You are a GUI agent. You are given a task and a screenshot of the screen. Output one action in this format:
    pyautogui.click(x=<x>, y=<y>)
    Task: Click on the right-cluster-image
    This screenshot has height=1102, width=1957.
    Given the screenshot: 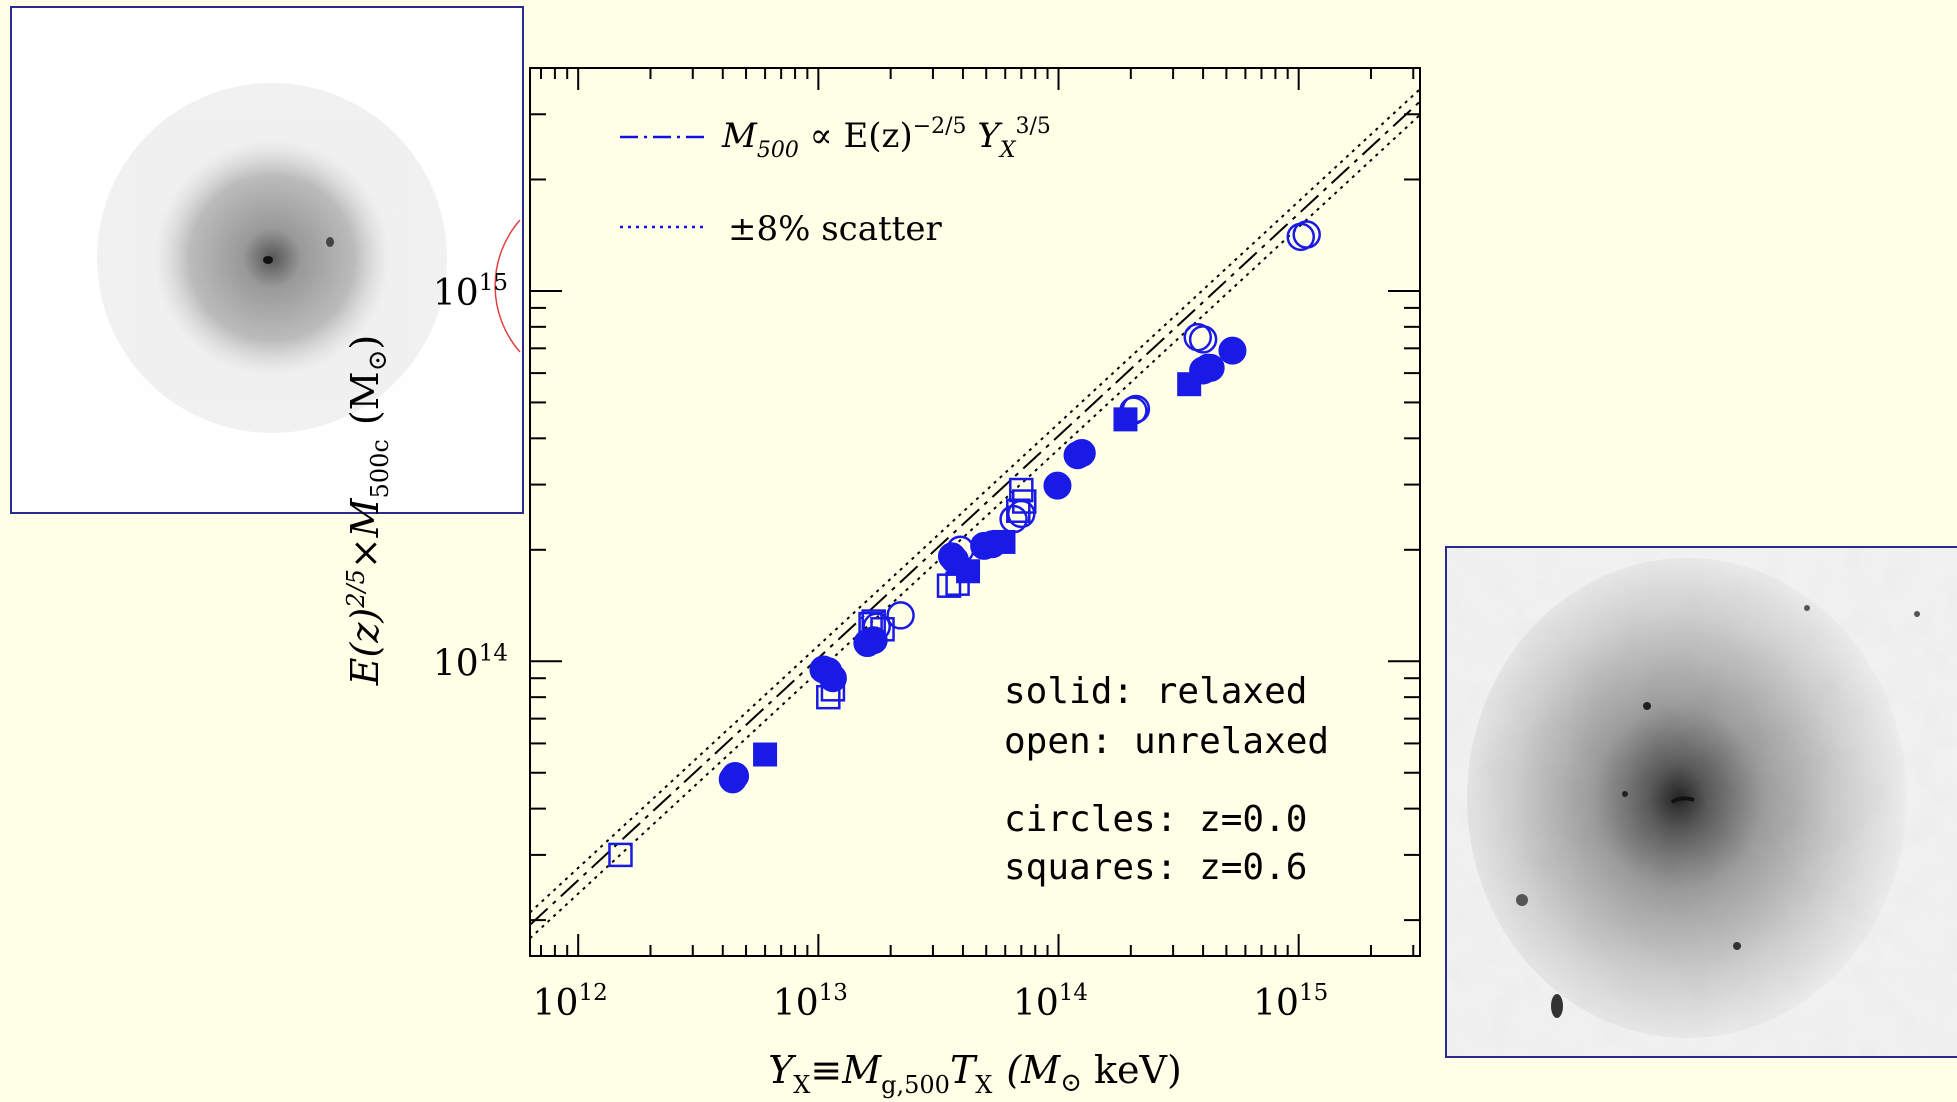 What is the action you would take?
    pyautogui.click(x=1701, y=802)
    